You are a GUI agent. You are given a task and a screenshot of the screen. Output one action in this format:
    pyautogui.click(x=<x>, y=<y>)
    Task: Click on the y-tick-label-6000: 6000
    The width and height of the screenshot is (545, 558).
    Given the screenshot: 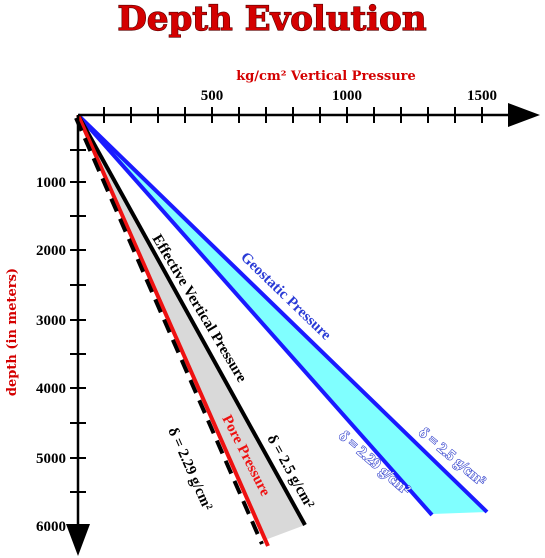 What is the action you would take?
    pyautogui.click(x=51, y=527)
    